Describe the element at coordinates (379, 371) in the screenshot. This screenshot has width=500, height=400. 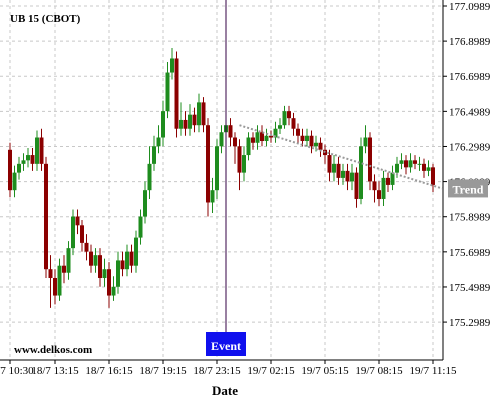
I see `x-tick-label: 19/7 08:15` at that location.